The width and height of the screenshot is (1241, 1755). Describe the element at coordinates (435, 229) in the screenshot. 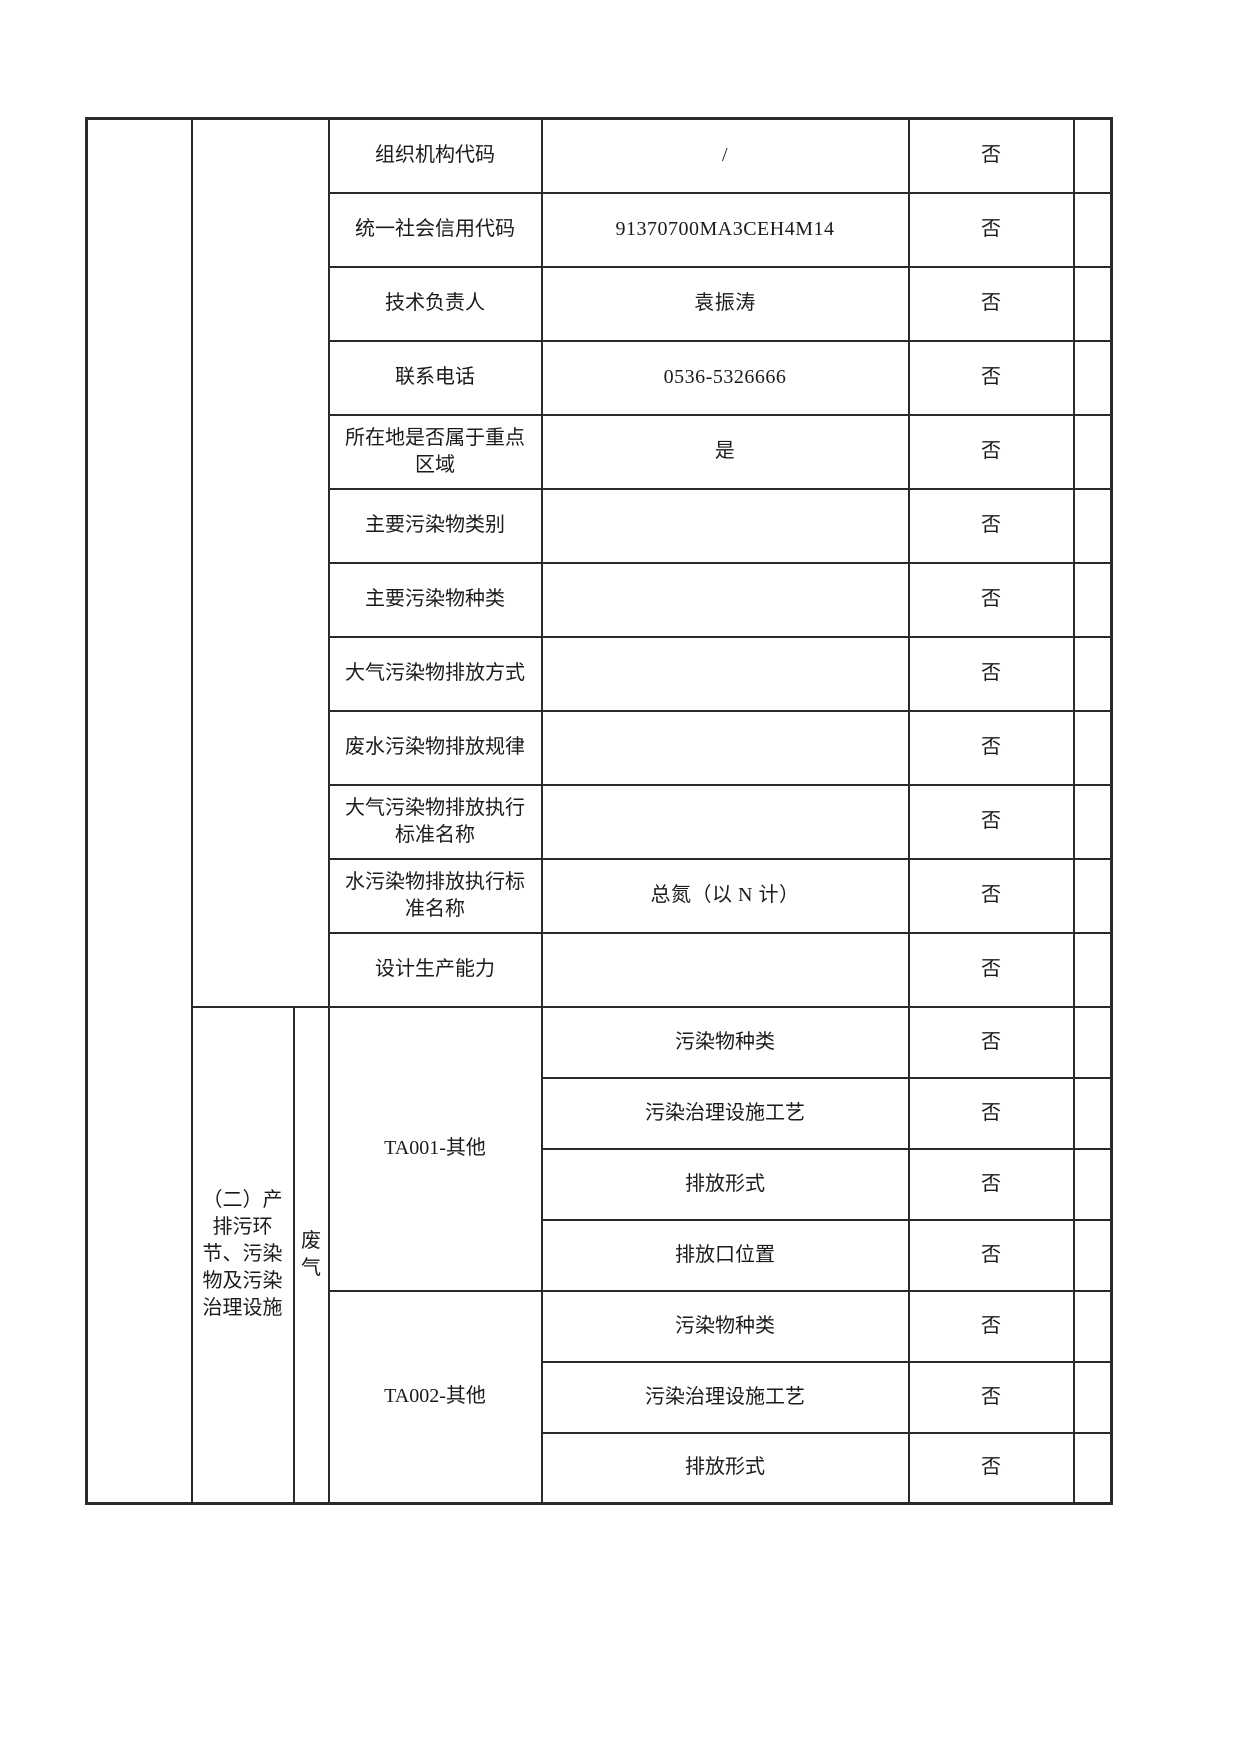

I see `field-label-cell: 统一社会信用代码` at that location.